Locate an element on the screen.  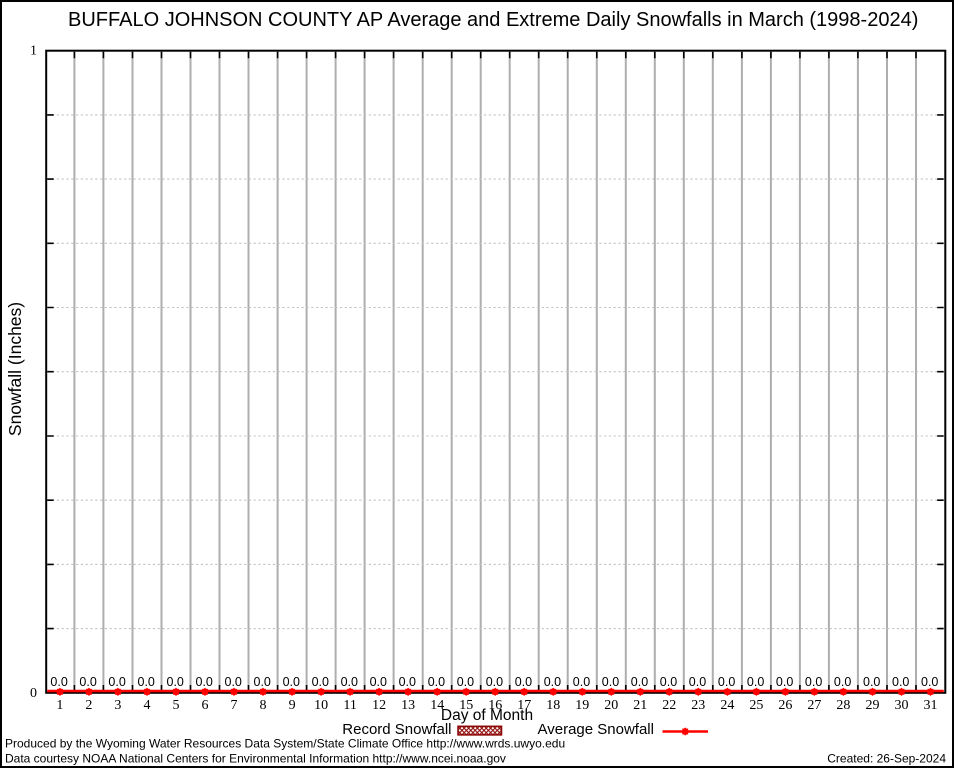
svg-text: 28 is located at coordinates (843, 705).